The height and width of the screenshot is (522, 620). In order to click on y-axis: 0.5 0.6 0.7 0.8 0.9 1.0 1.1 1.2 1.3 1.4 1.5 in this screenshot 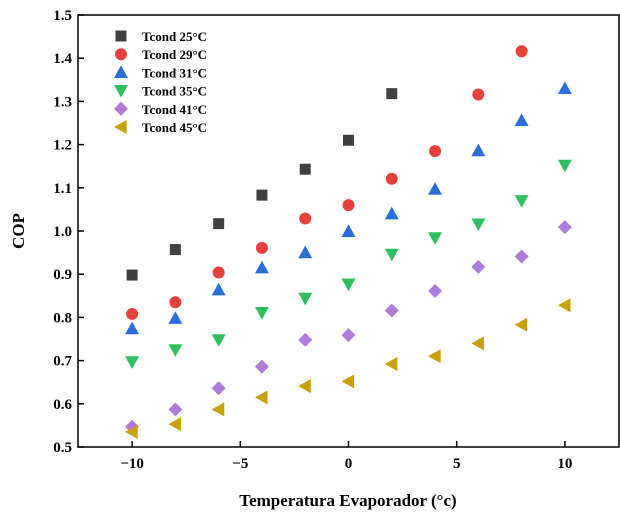, I will do `click(68, 232)`.